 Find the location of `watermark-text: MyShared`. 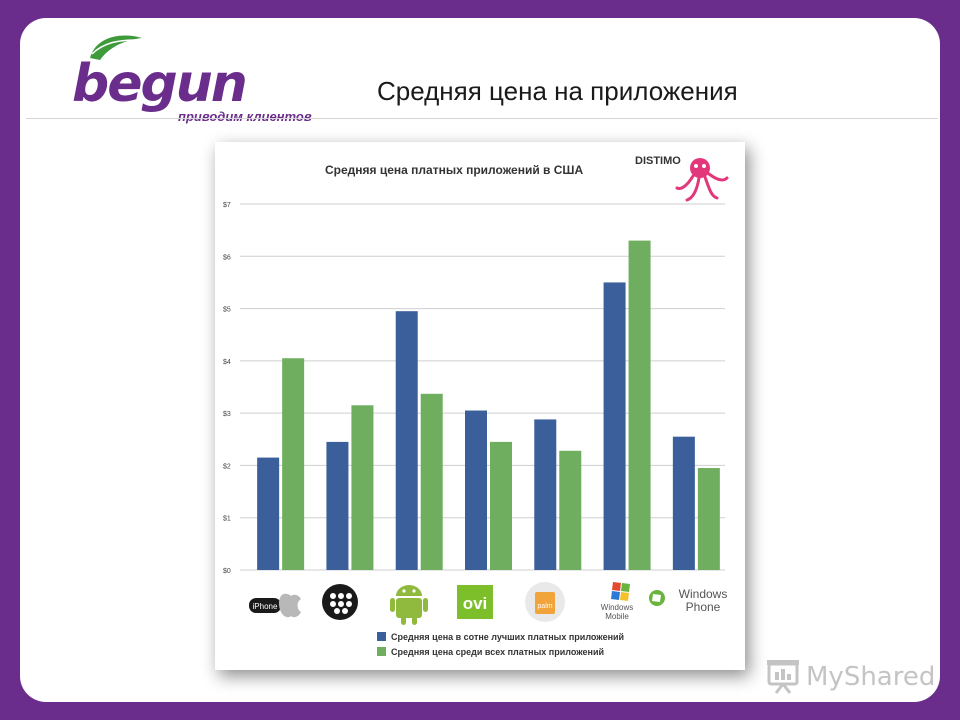

watermark-text: MyShared is located at coordinates (871, 677).